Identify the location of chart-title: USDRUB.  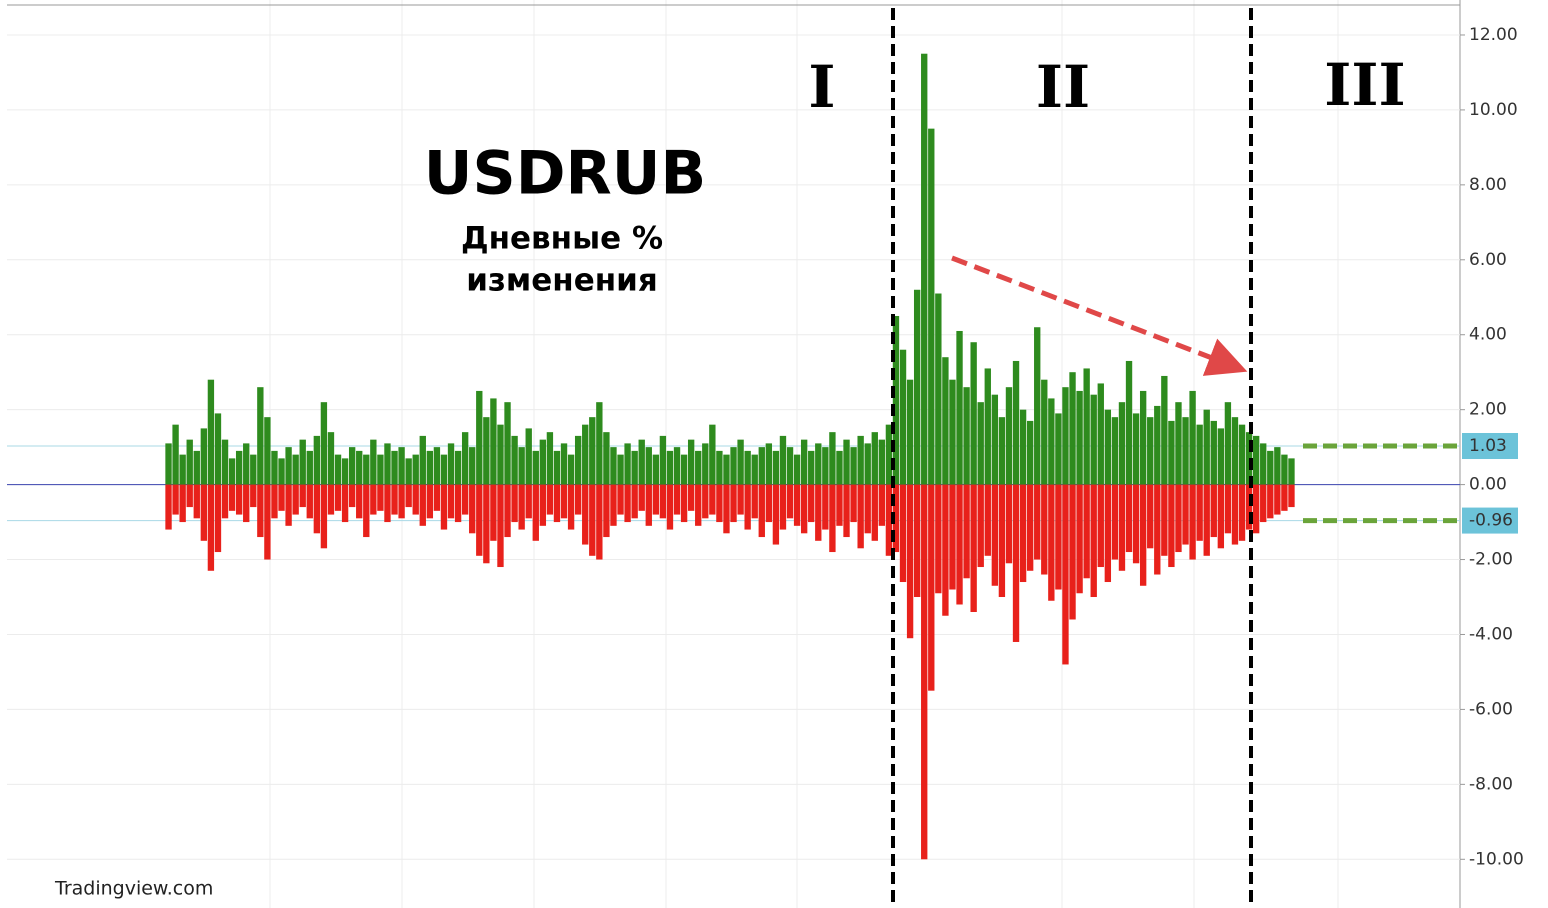
(565, 174).